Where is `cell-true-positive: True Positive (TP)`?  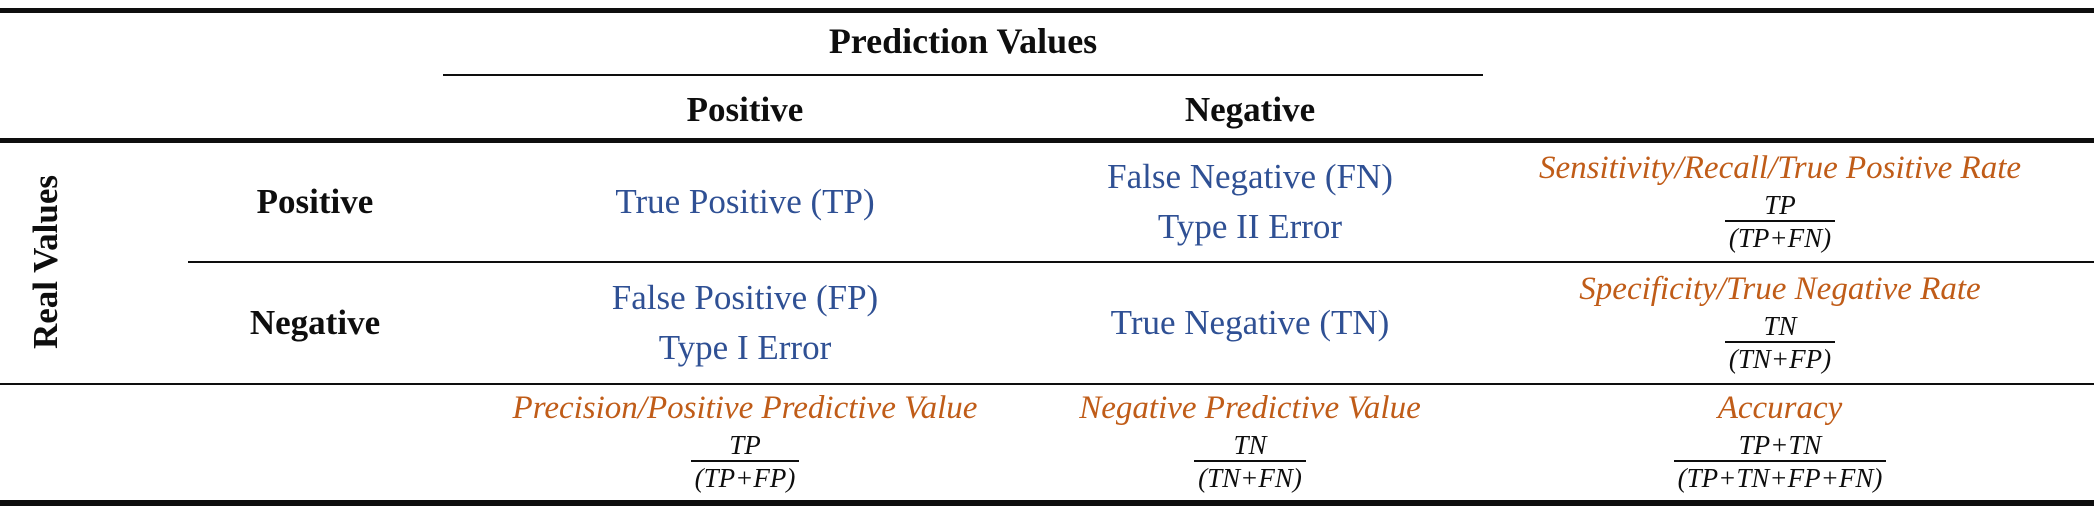 cell-true-positive: True Positive (TP) is located at coordinates (745, 202).